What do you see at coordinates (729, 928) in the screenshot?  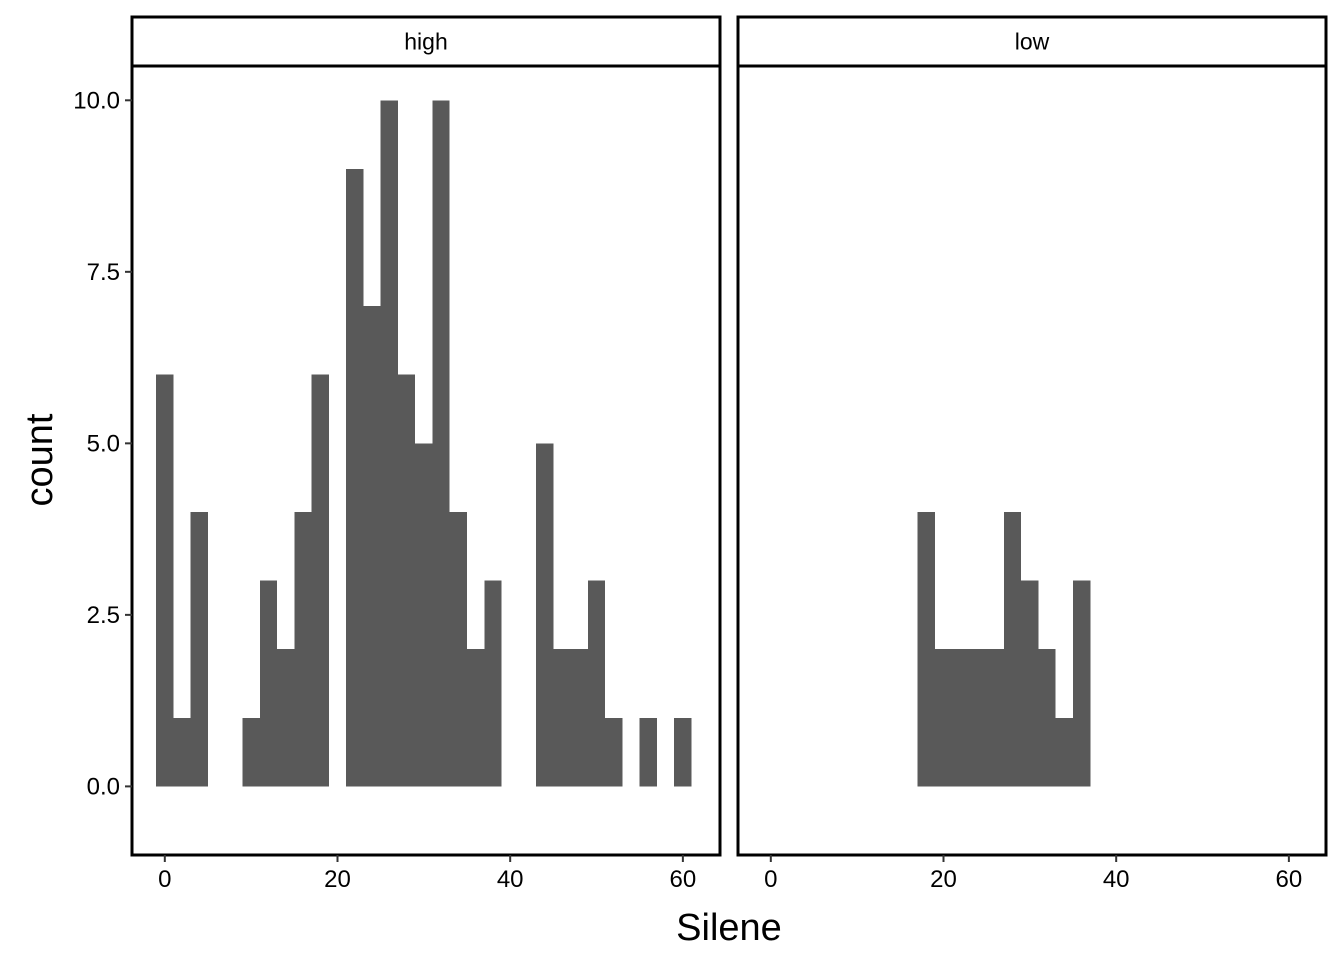 I see `x-axis-title: Silene` at bounding box center [729, 928].